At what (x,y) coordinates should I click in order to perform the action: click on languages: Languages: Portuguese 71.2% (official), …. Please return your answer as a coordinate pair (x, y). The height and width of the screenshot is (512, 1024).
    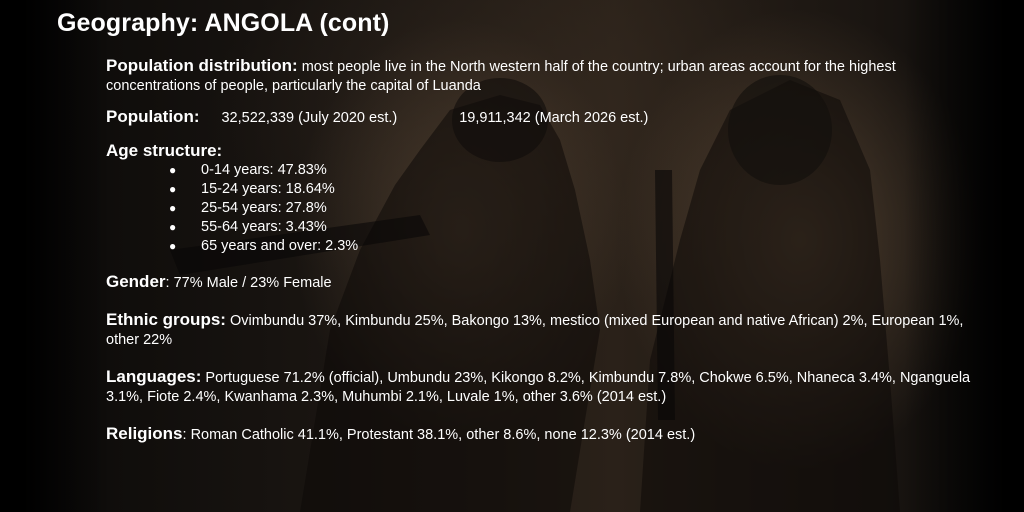
    Looking at the image, I should click on (546, 387).